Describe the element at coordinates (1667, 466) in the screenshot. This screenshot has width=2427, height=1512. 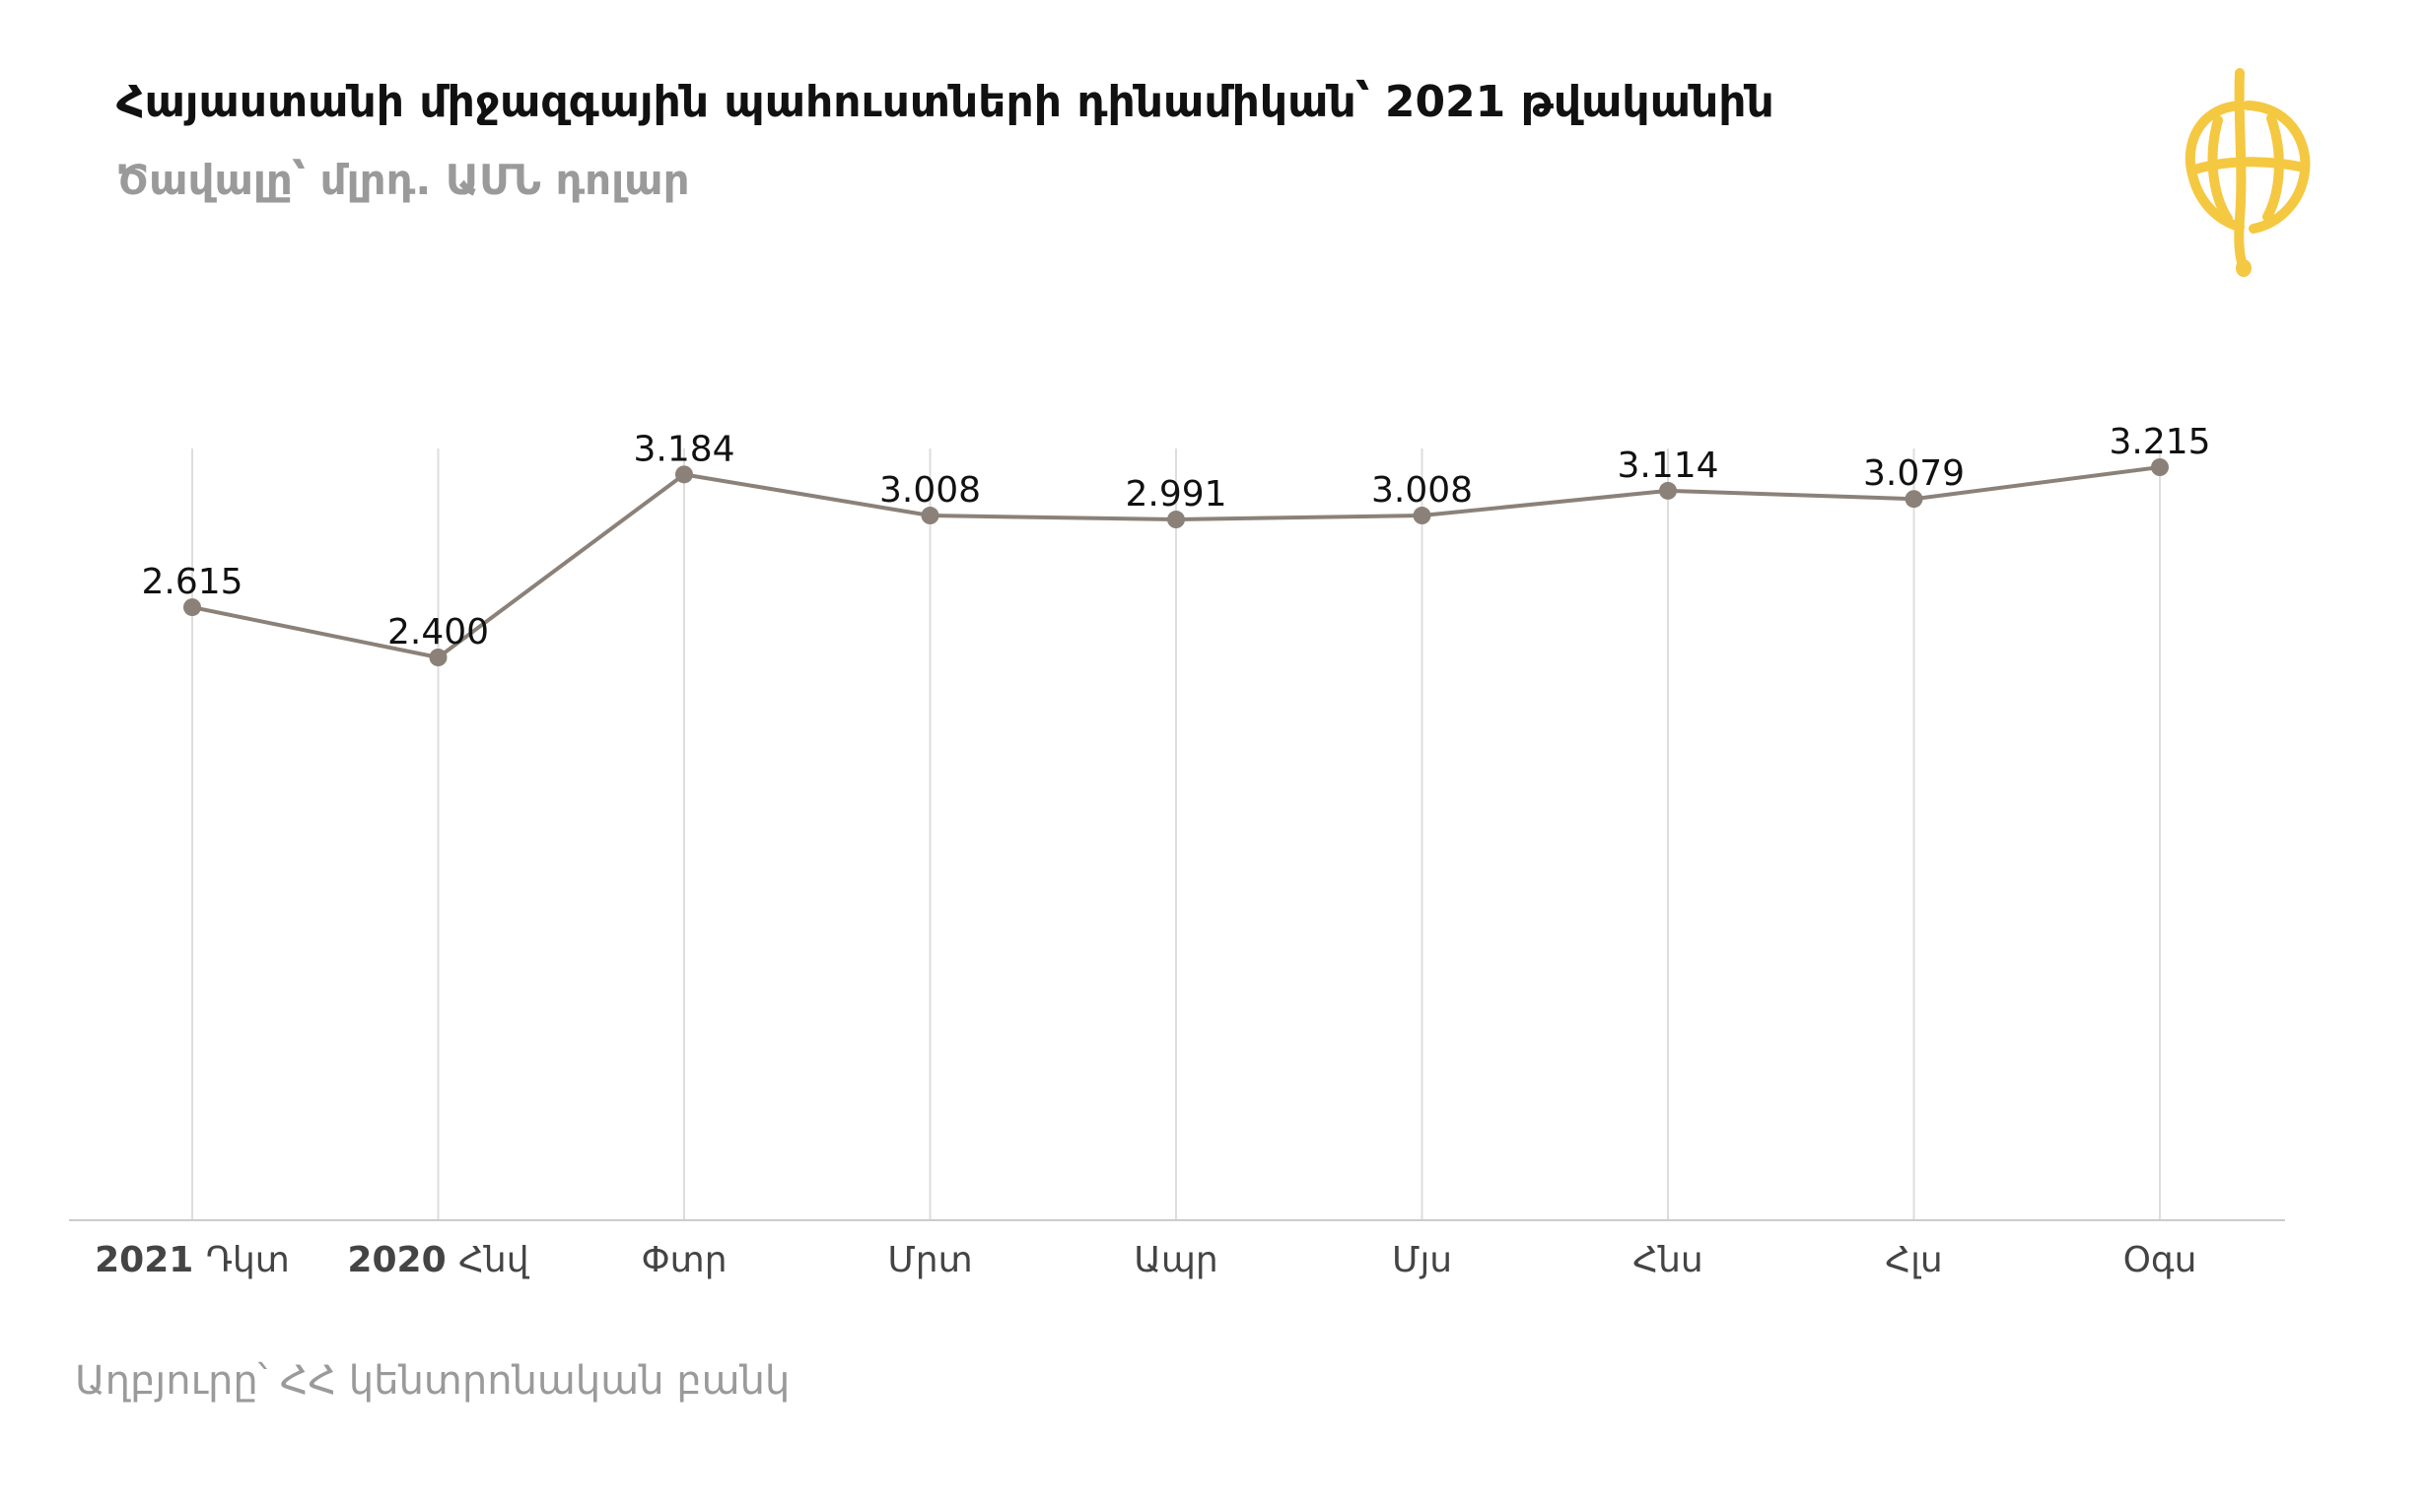
I see `data-label: 3.114` at that location.